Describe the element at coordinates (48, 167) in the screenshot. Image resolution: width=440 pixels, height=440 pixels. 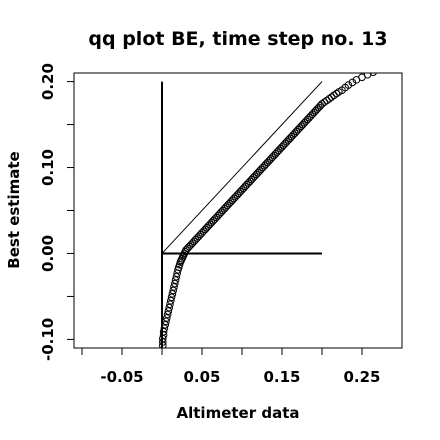
I see `y-tick-label: 0.10` at that location.